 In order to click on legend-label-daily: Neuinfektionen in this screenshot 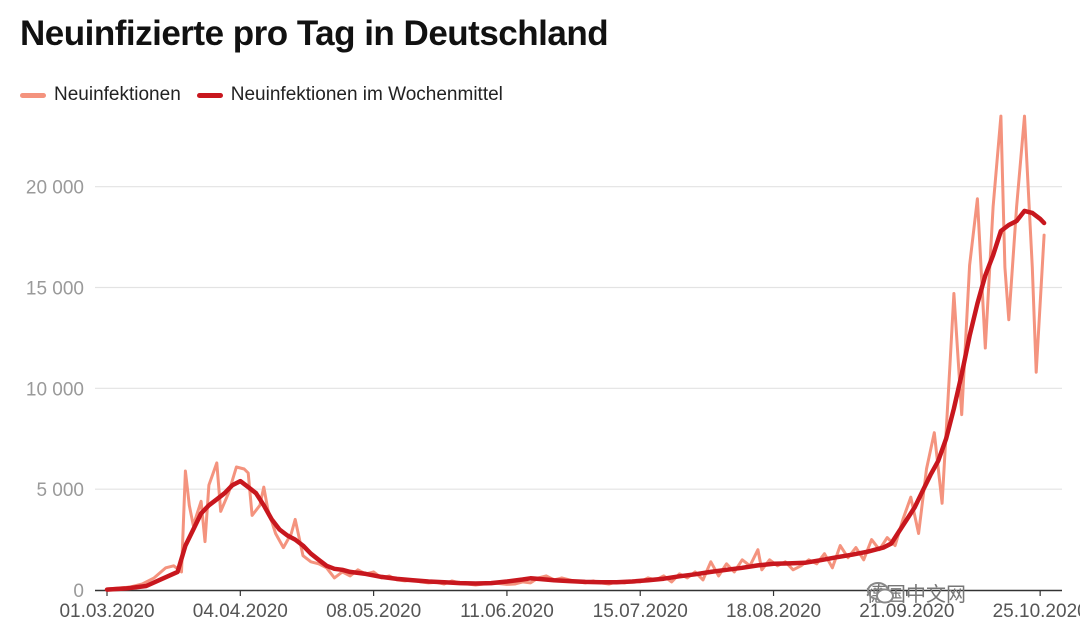, I will do `click(117, 94)`.